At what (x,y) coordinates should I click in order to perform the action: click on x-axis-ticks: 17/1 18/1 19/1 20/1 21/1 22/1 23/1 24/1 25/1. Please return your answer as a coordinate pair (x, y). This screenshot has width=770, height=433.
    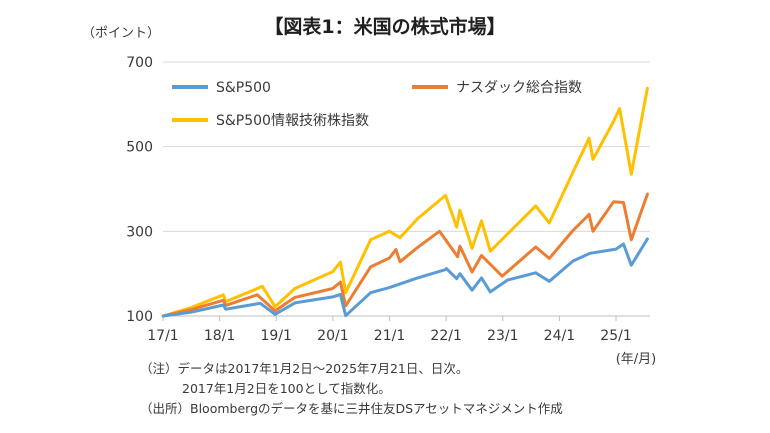
    Looking at the image, I should click on (398, 329).